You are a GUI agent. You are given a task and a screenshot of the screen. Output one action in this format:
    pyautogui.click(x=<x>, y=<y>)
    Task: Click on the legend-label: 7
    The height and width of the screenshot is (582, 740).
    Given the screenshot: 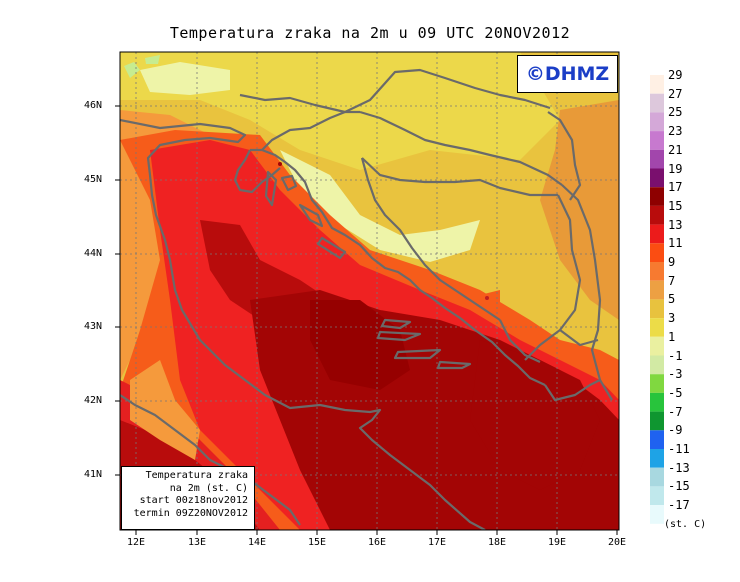 What is the action you would take?
    pyautogui.click(x=672, y=280)
    